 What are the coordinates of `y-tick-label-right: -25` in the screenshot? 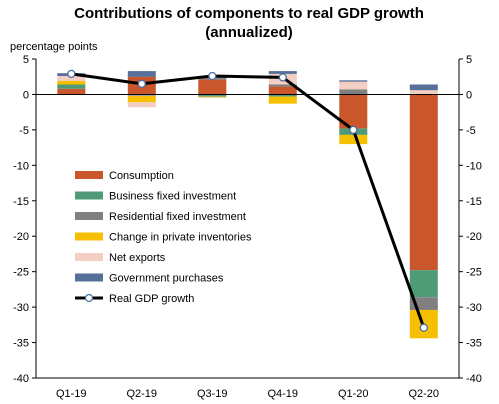 It's located at (474, 273).